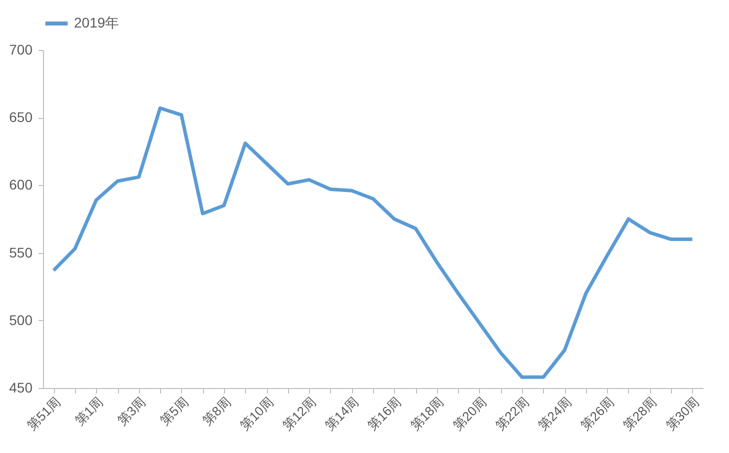  What do you see at coordinates (384, 414) in the screenshot?
I see `x-tick-label: 第16周` at bounding box center [384, 414].